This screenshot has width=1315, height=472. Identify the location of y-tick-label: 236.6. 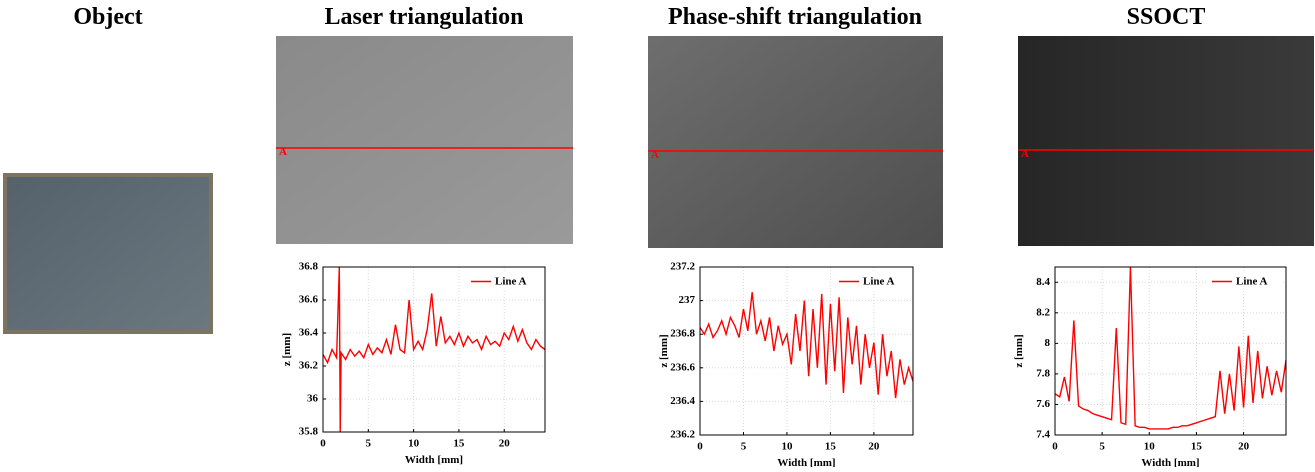
(682, 367).